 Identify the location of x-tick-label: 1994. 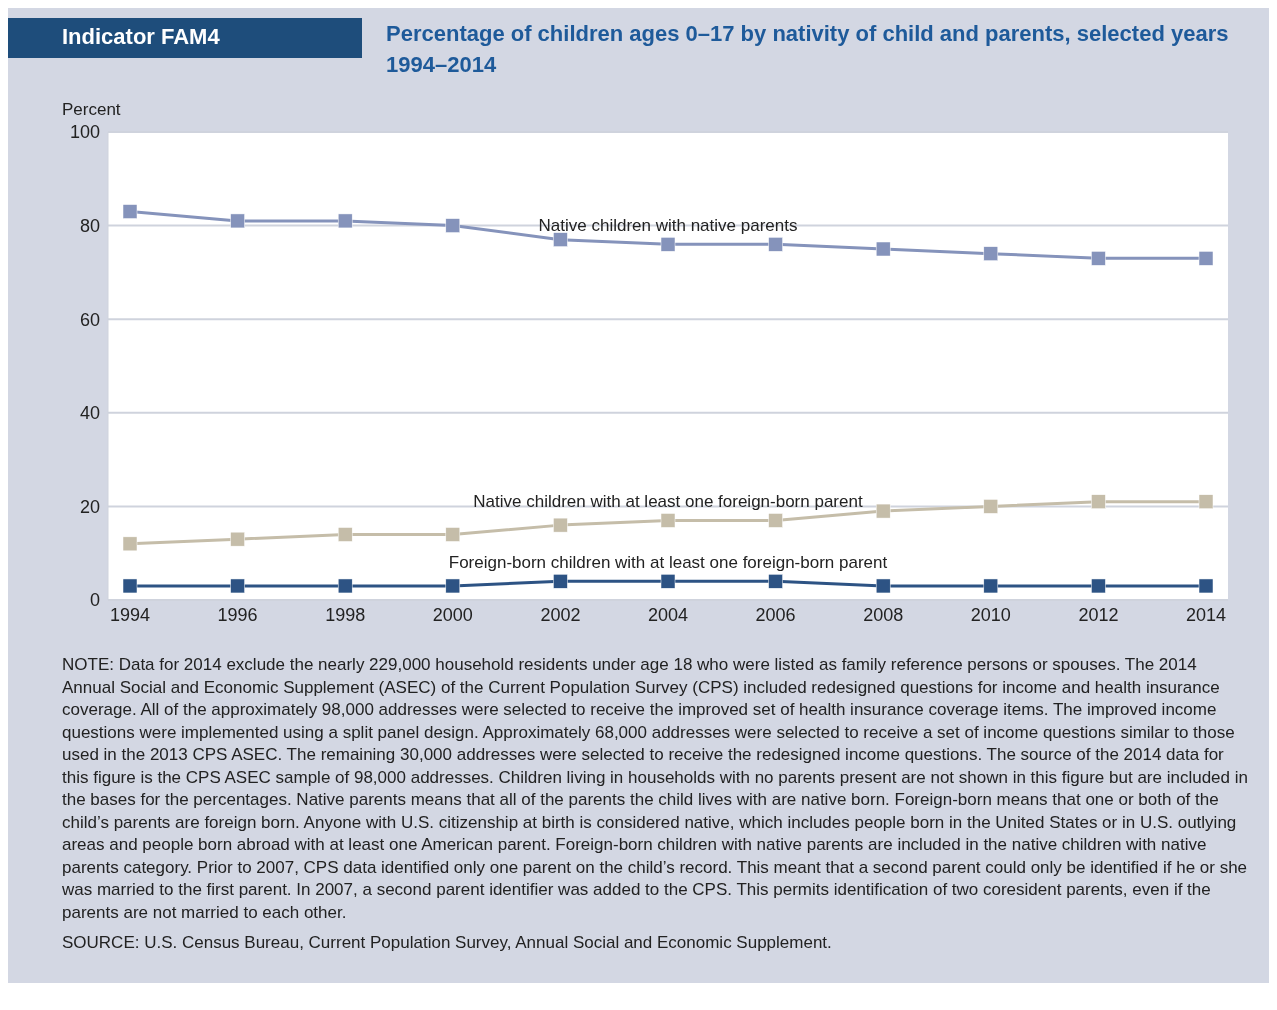
(130, 614).